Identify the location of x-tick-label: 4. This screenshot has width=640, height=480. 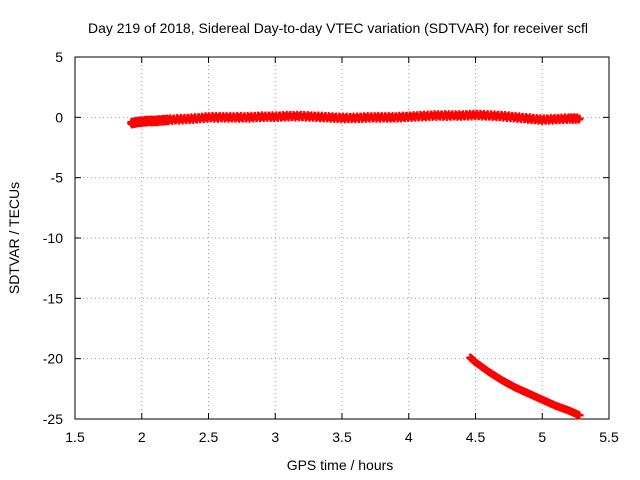
(409, 437).